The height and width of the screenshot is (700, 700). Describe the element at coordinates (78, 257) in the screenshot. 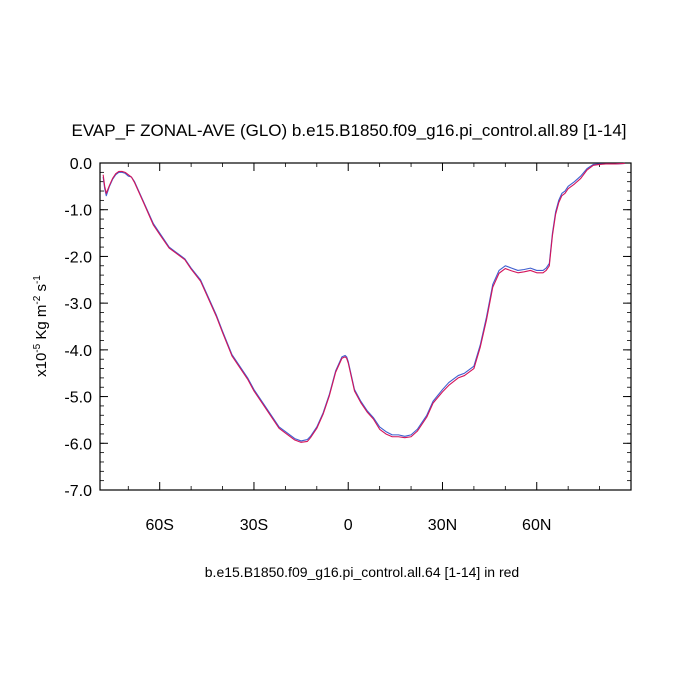

I see `y-tick-label: -2.0` at that location.